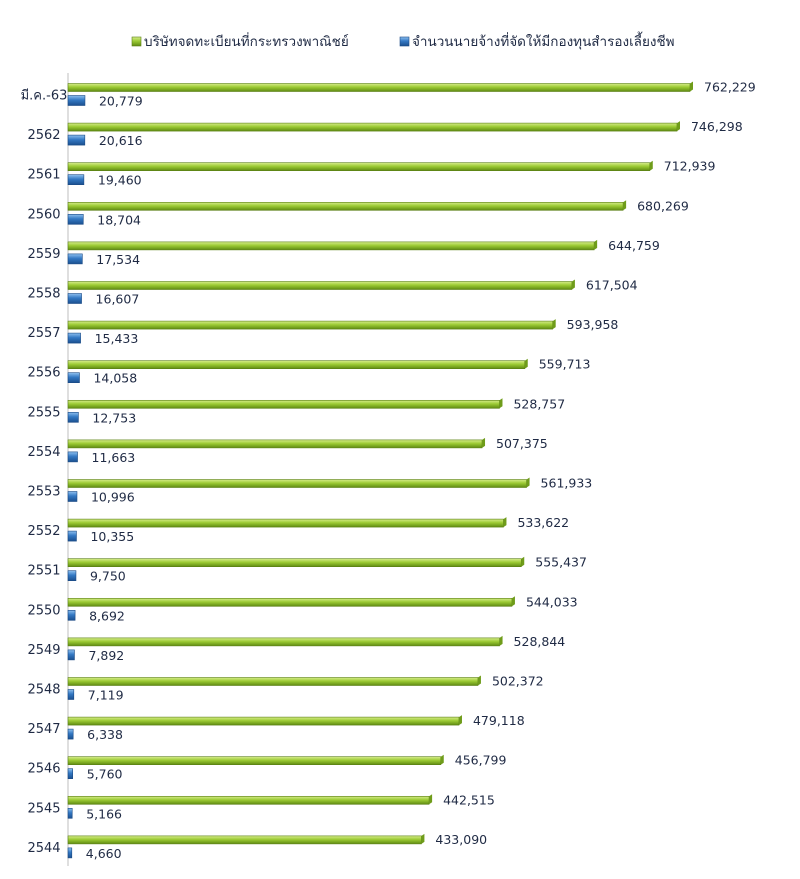  What do you see at coordinates (43, 492) in the screenshot?
I see `category-label-11: 2553` at bounding box center [43, 492].